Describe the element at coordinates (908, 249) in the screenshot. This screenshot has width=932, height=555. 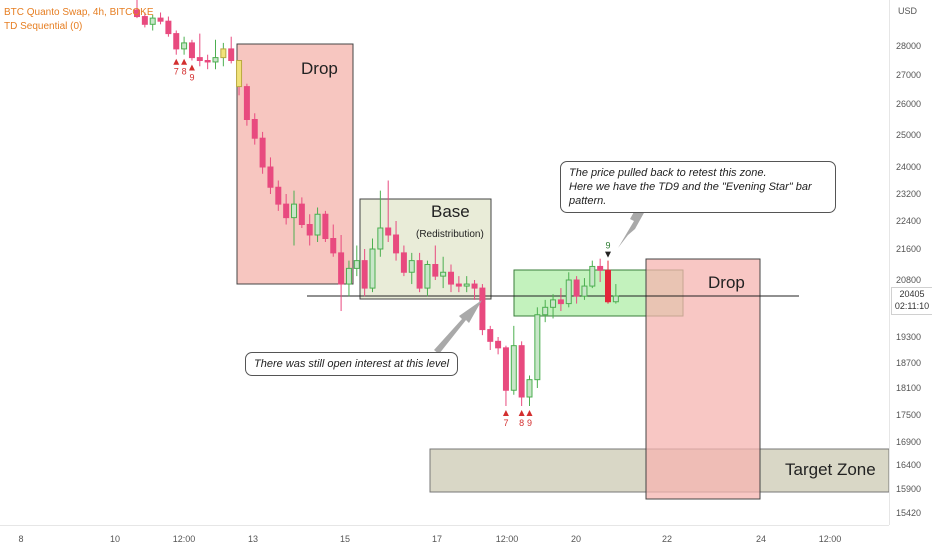
I see `y-tick-label: 21600` at that location.